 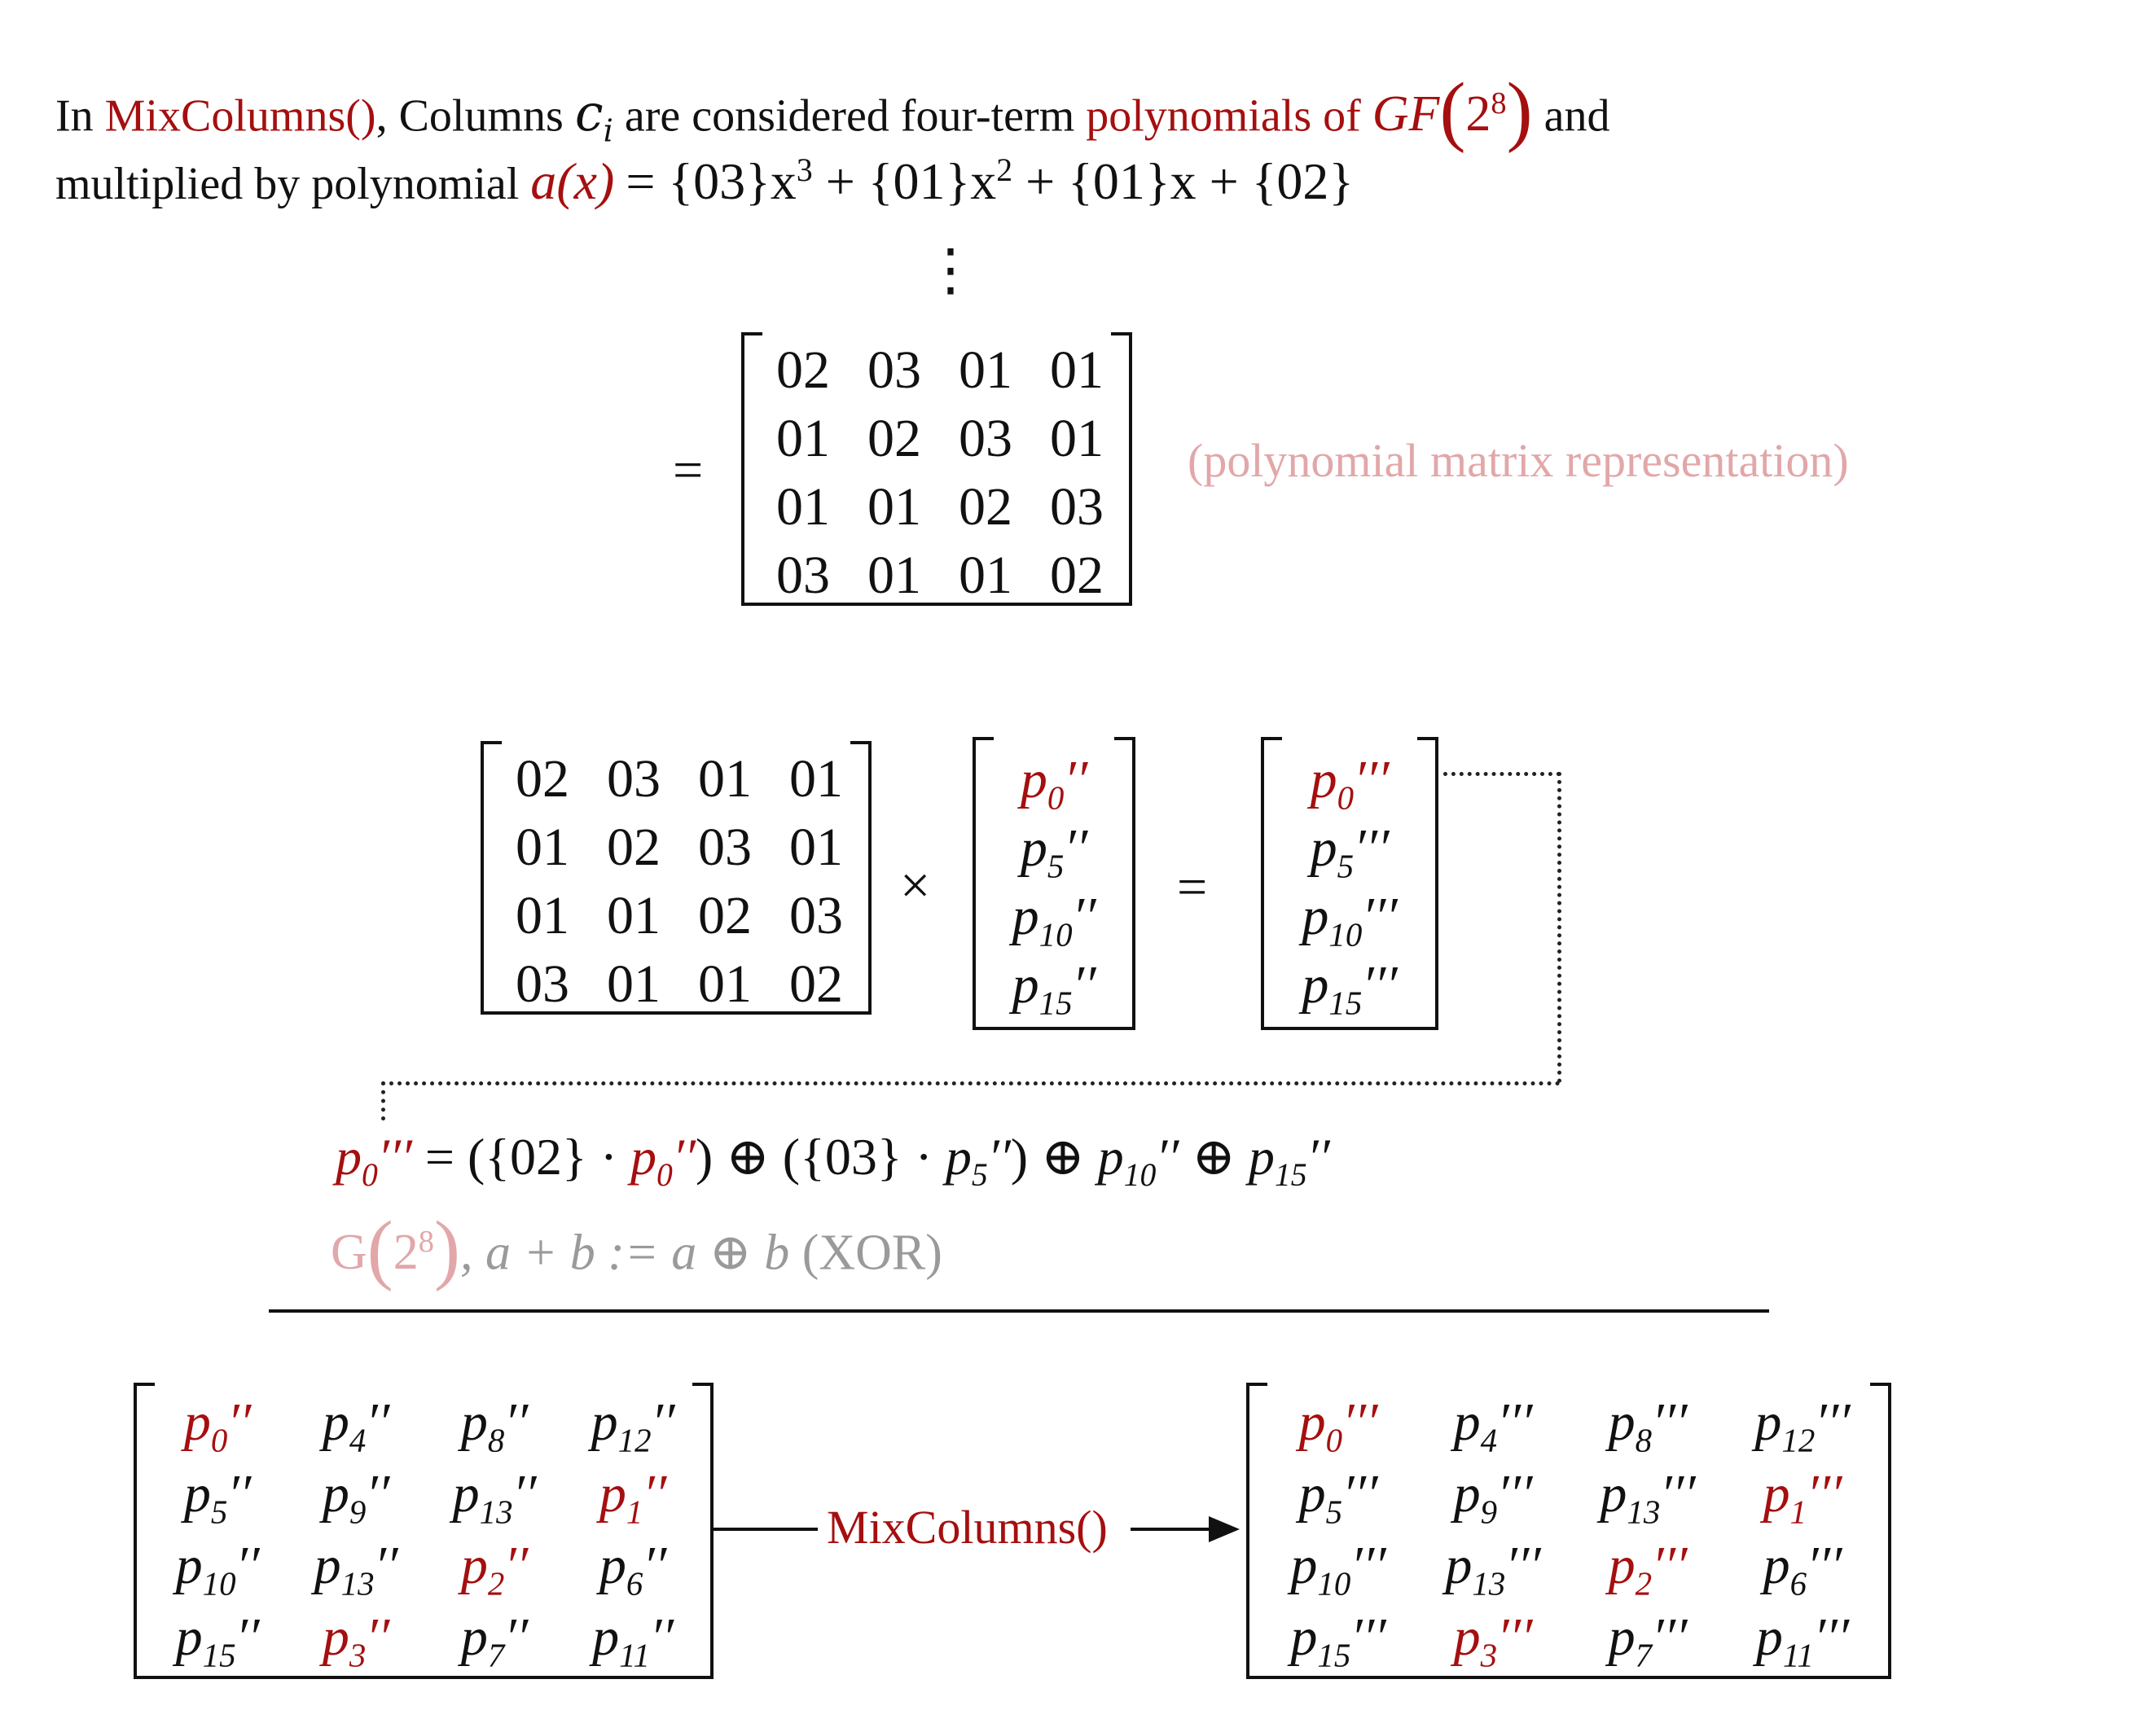 What do you see at coordinates (1350, 782) in the screenshot?
I see `output-vector-term: p0′′′` at bounding box center [1350, 782].